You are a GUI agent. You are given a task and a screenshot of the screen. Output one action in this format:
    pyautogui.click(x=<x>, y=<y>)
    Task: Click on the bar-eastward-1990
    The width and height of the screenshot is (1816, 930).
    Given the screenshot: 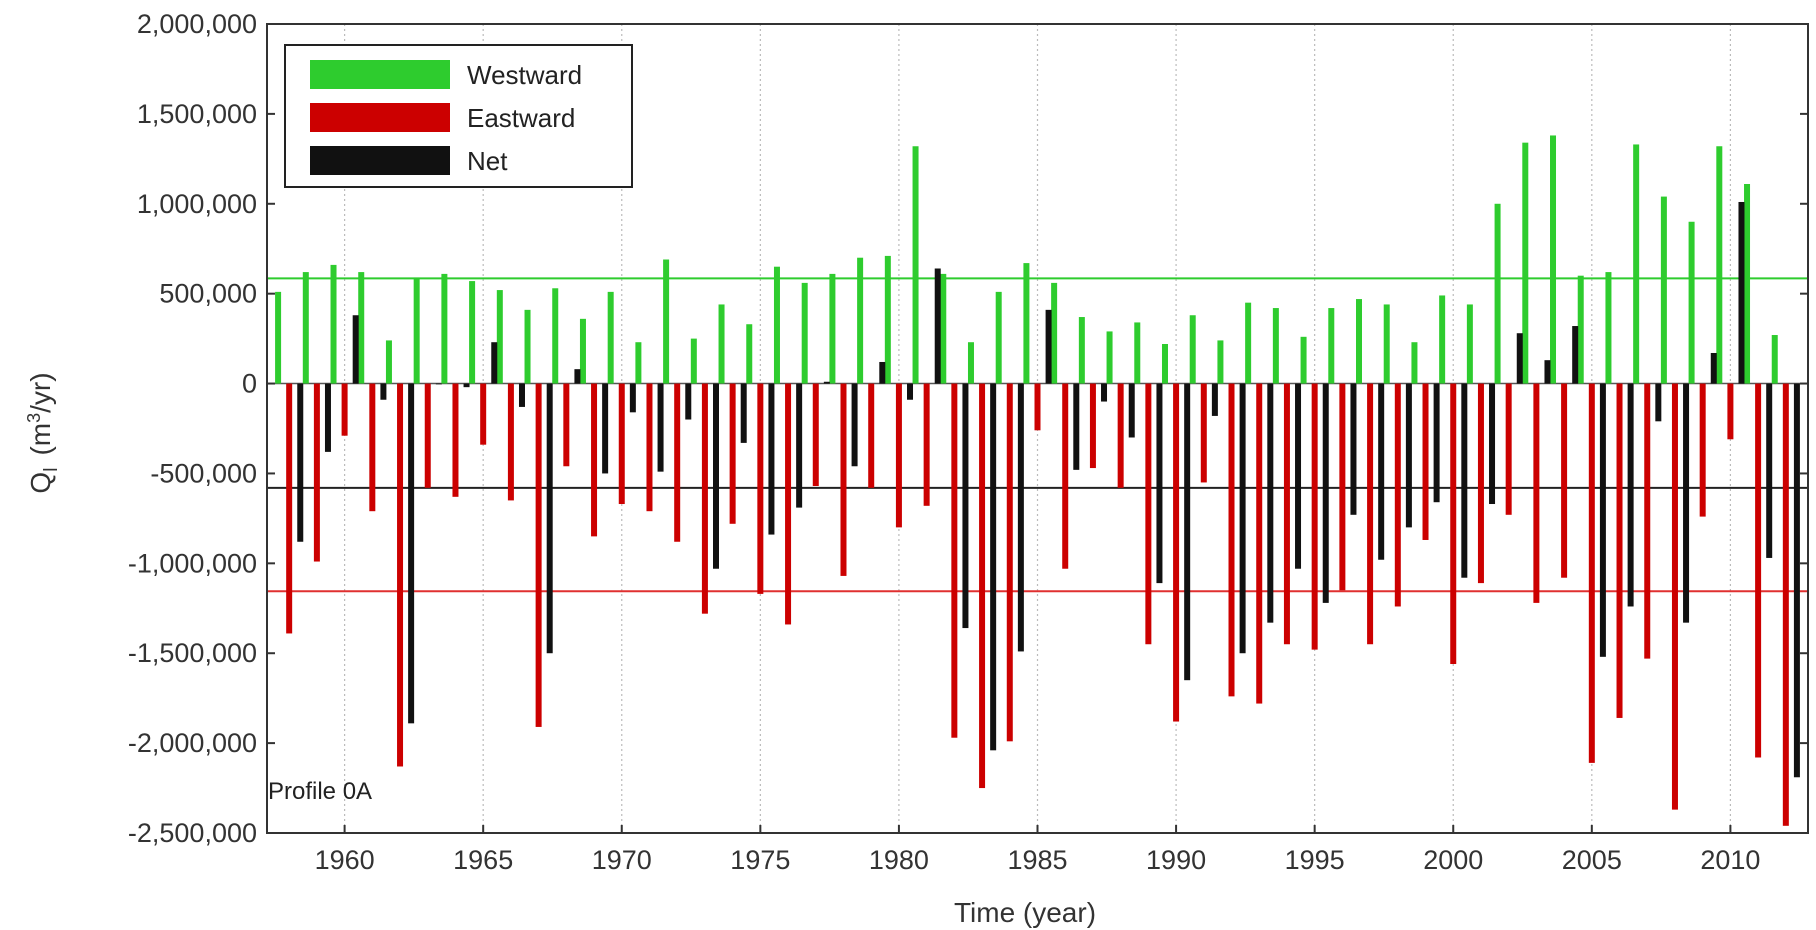 What is the action you would take?
    pyautogui.click(x=1176, y=552)
    